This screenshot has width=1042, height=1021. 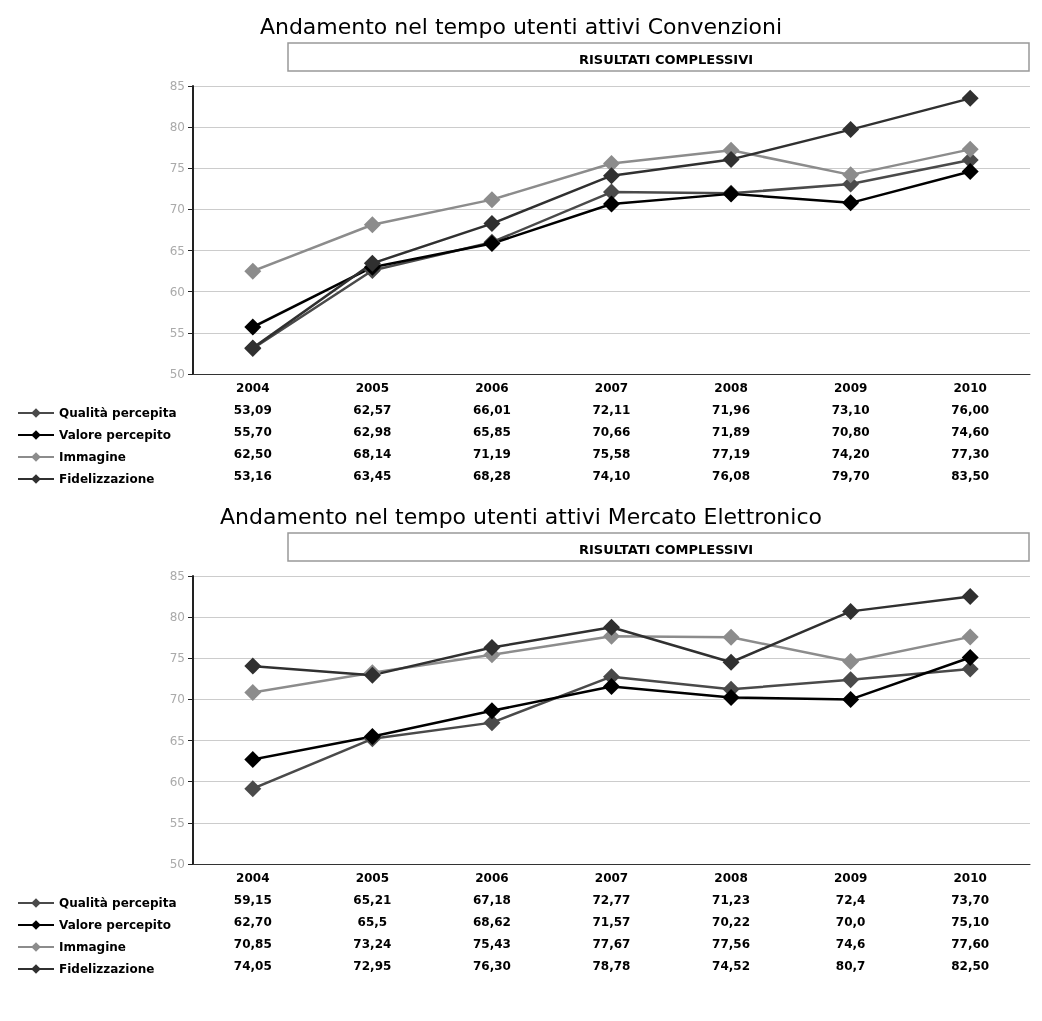 What do you see at coordinates (611, 410) in the screenshot?
I see `data-label: 72,11` at bounding box center [611, 410].